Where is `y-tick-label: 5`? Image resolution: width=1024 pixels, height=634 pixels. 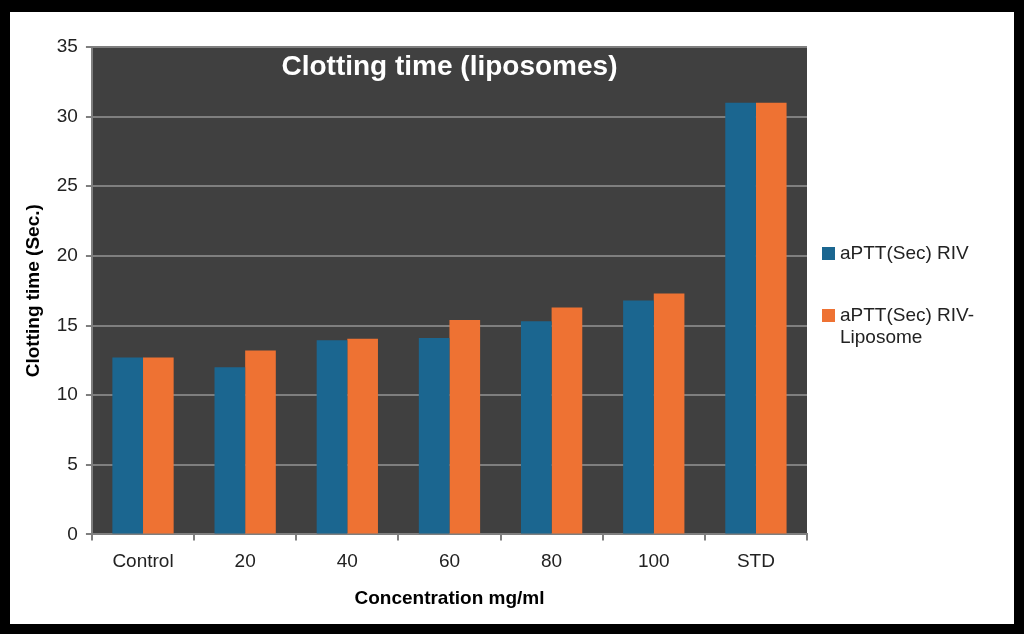
y-tick-label: 5 is located at coordinates (72, 464).